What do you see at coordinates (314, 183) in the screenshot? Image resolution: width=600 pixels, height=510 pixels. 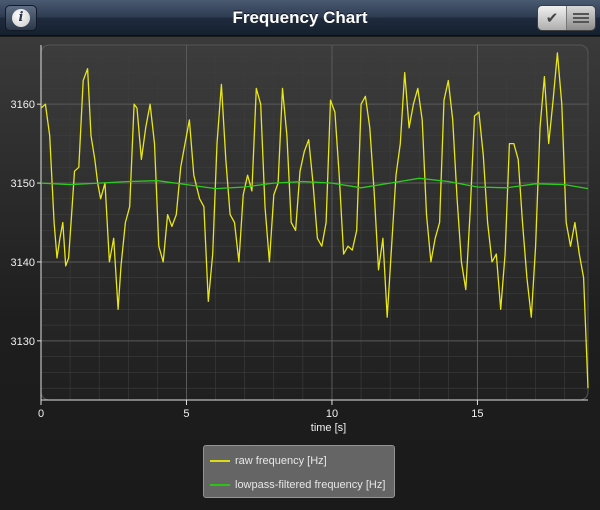 I see `series-line-lowpass-frequency` at bounding box center [314, 183].